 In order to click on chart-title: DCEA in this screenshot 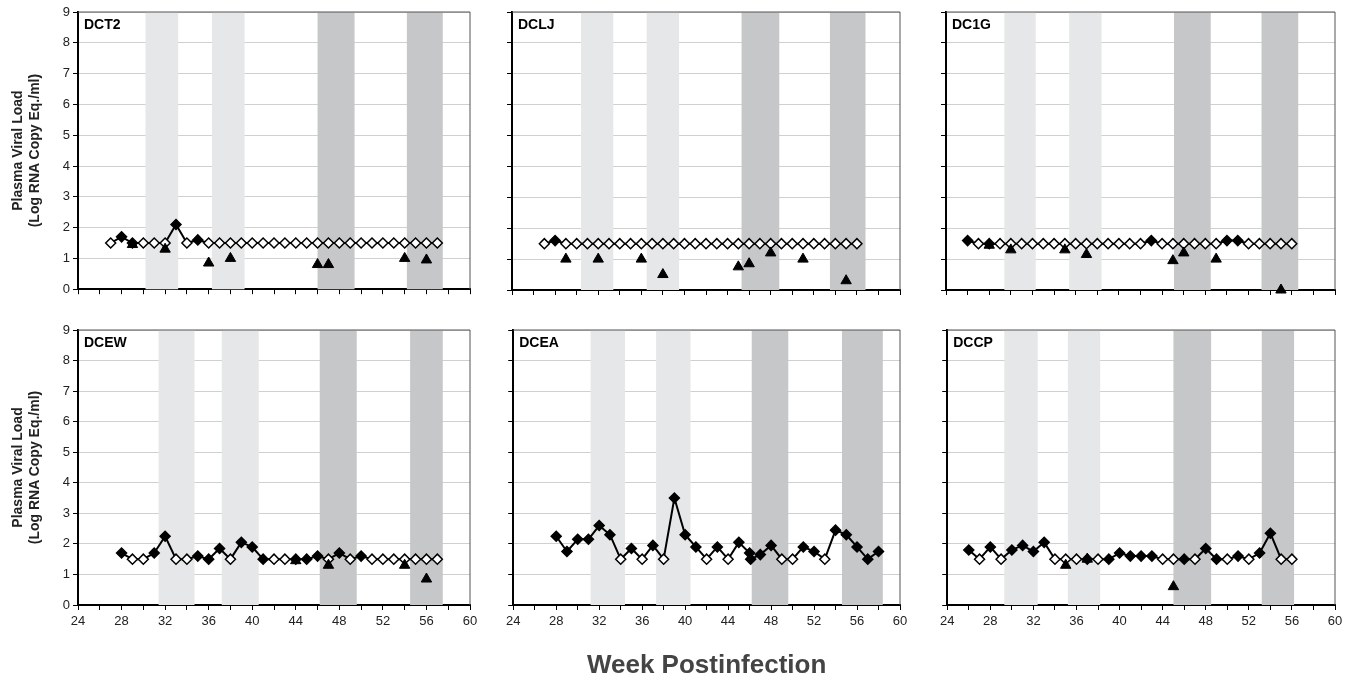, I will do `click(539, 341)`.